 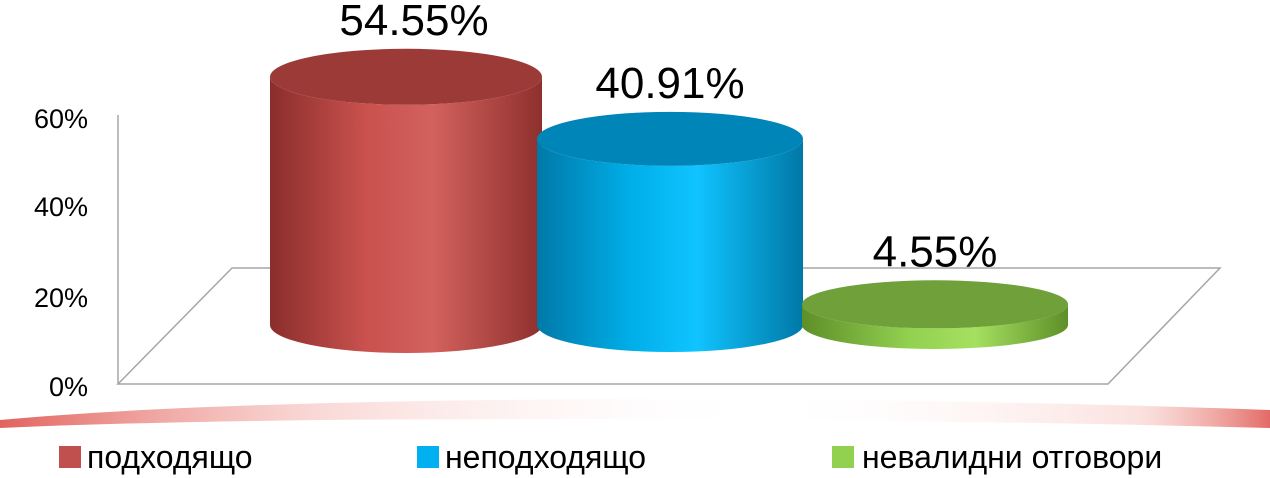 I want to click on y-ticks: 60% 40% 20% 0%, so click(x=61, y=253).